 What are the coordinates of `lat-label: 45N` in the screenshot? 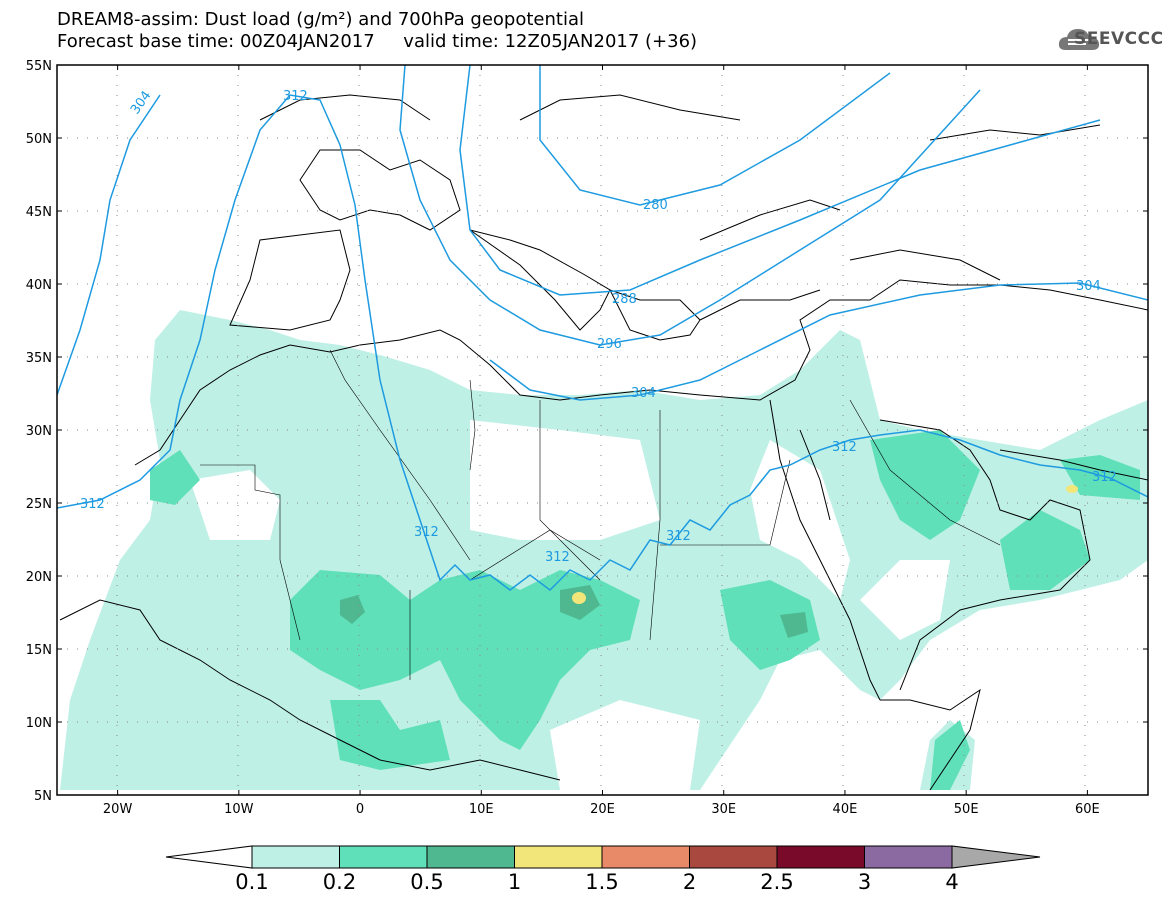 It's located at (39, 212).